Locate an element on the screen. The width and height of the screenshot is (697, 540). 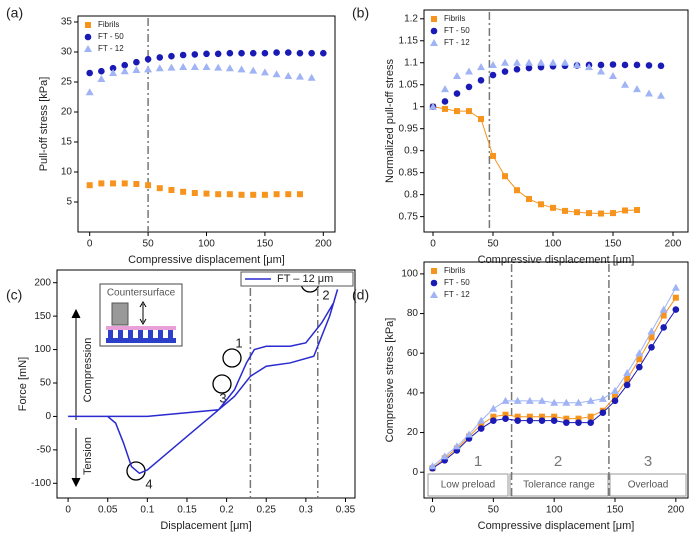
y-tick-label: 150 is located at coordinates (42, 316).